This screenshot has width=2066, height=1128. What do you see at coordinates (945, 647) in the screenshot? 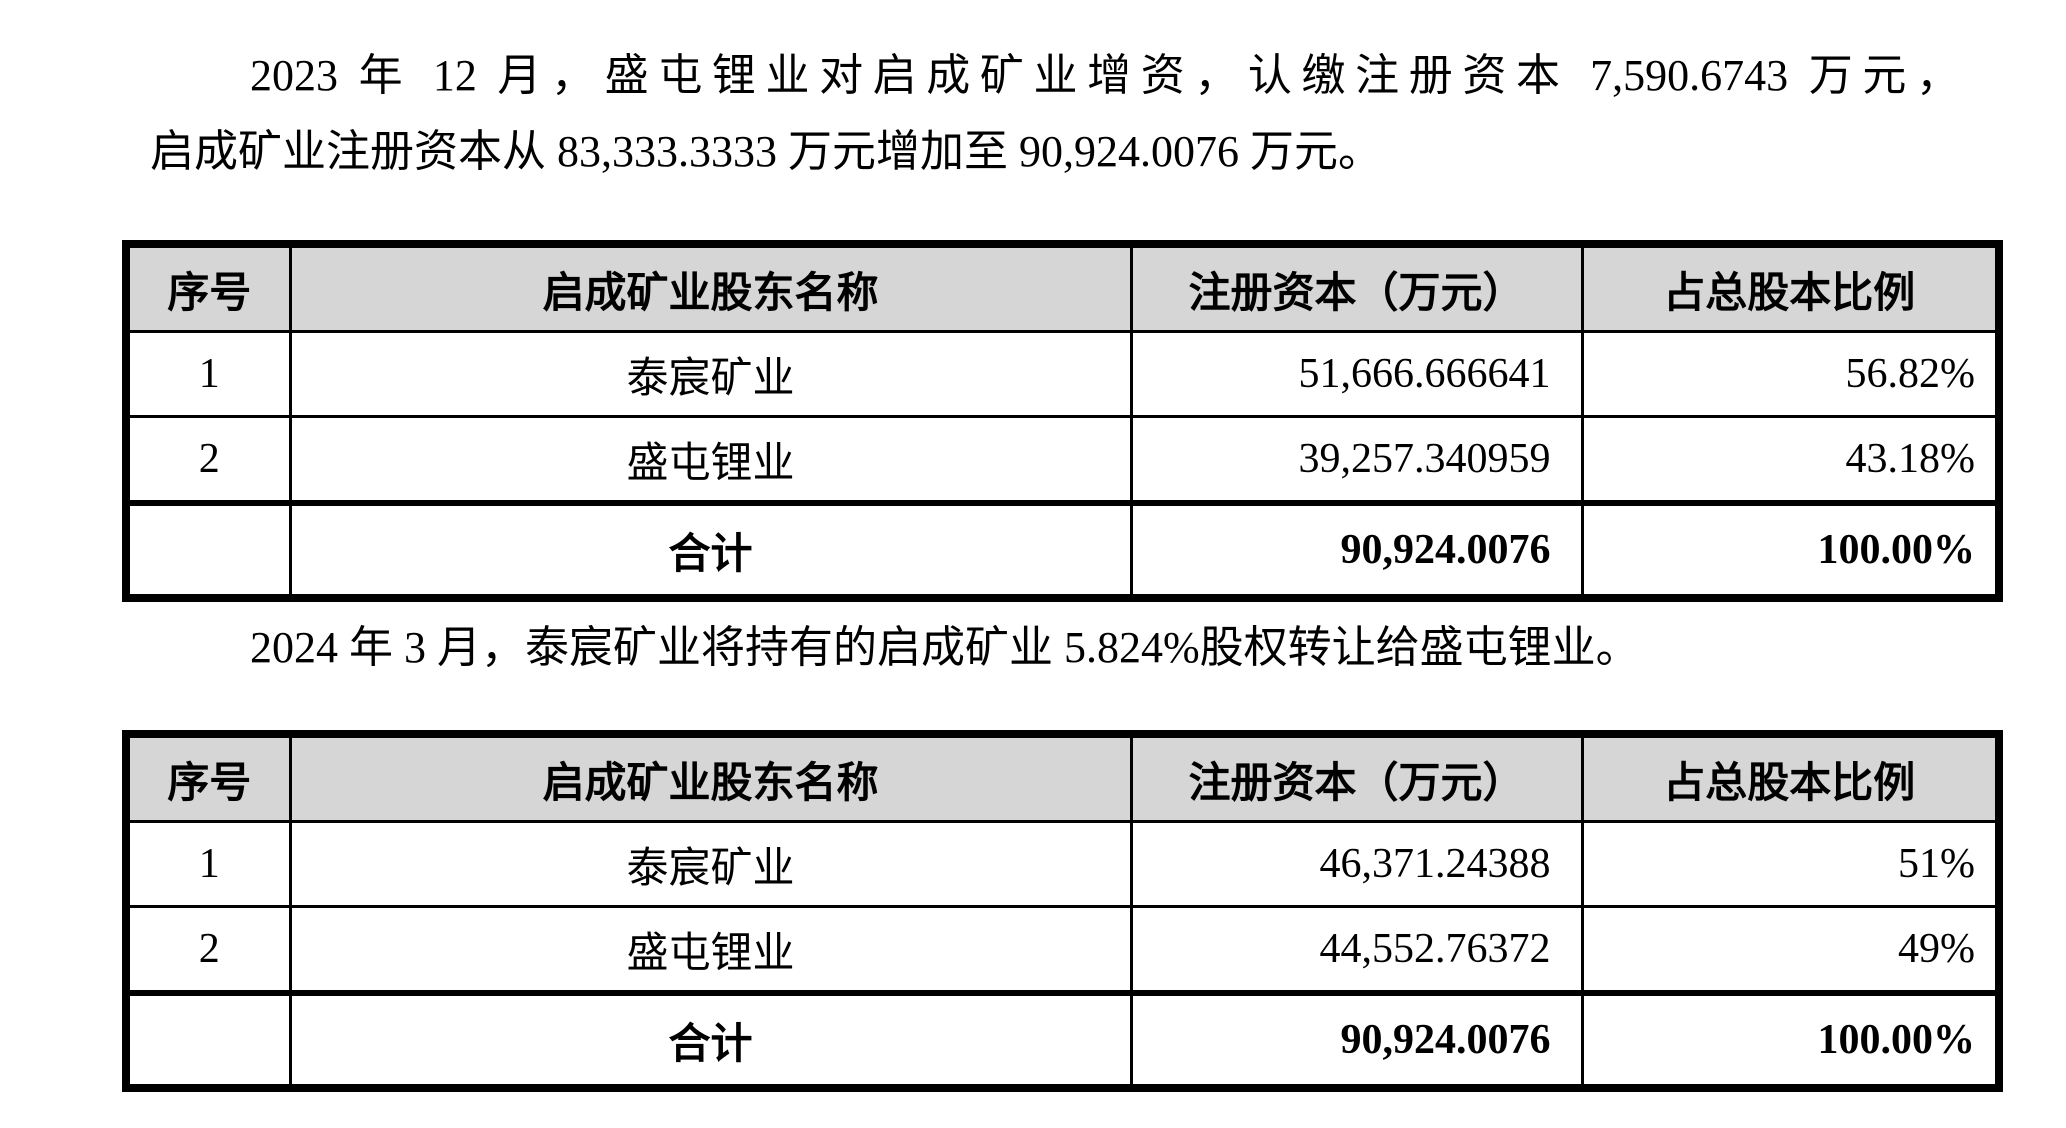
I see `paragraph-equity-transfer-2024: 2024 年 3 月，泰宸矿业将持有的启成矿业 5.824%股权转让给盛屯锂业。` at bounding box center [945, 647].